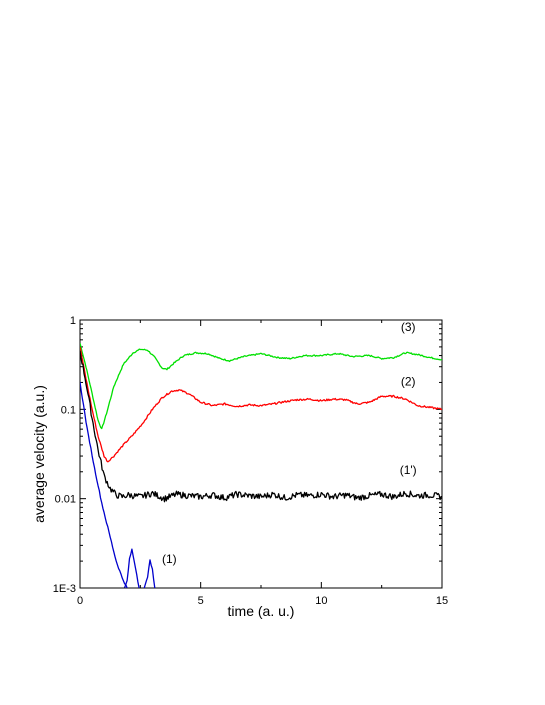  I want to click on series-label: (3), so click(408, 327).